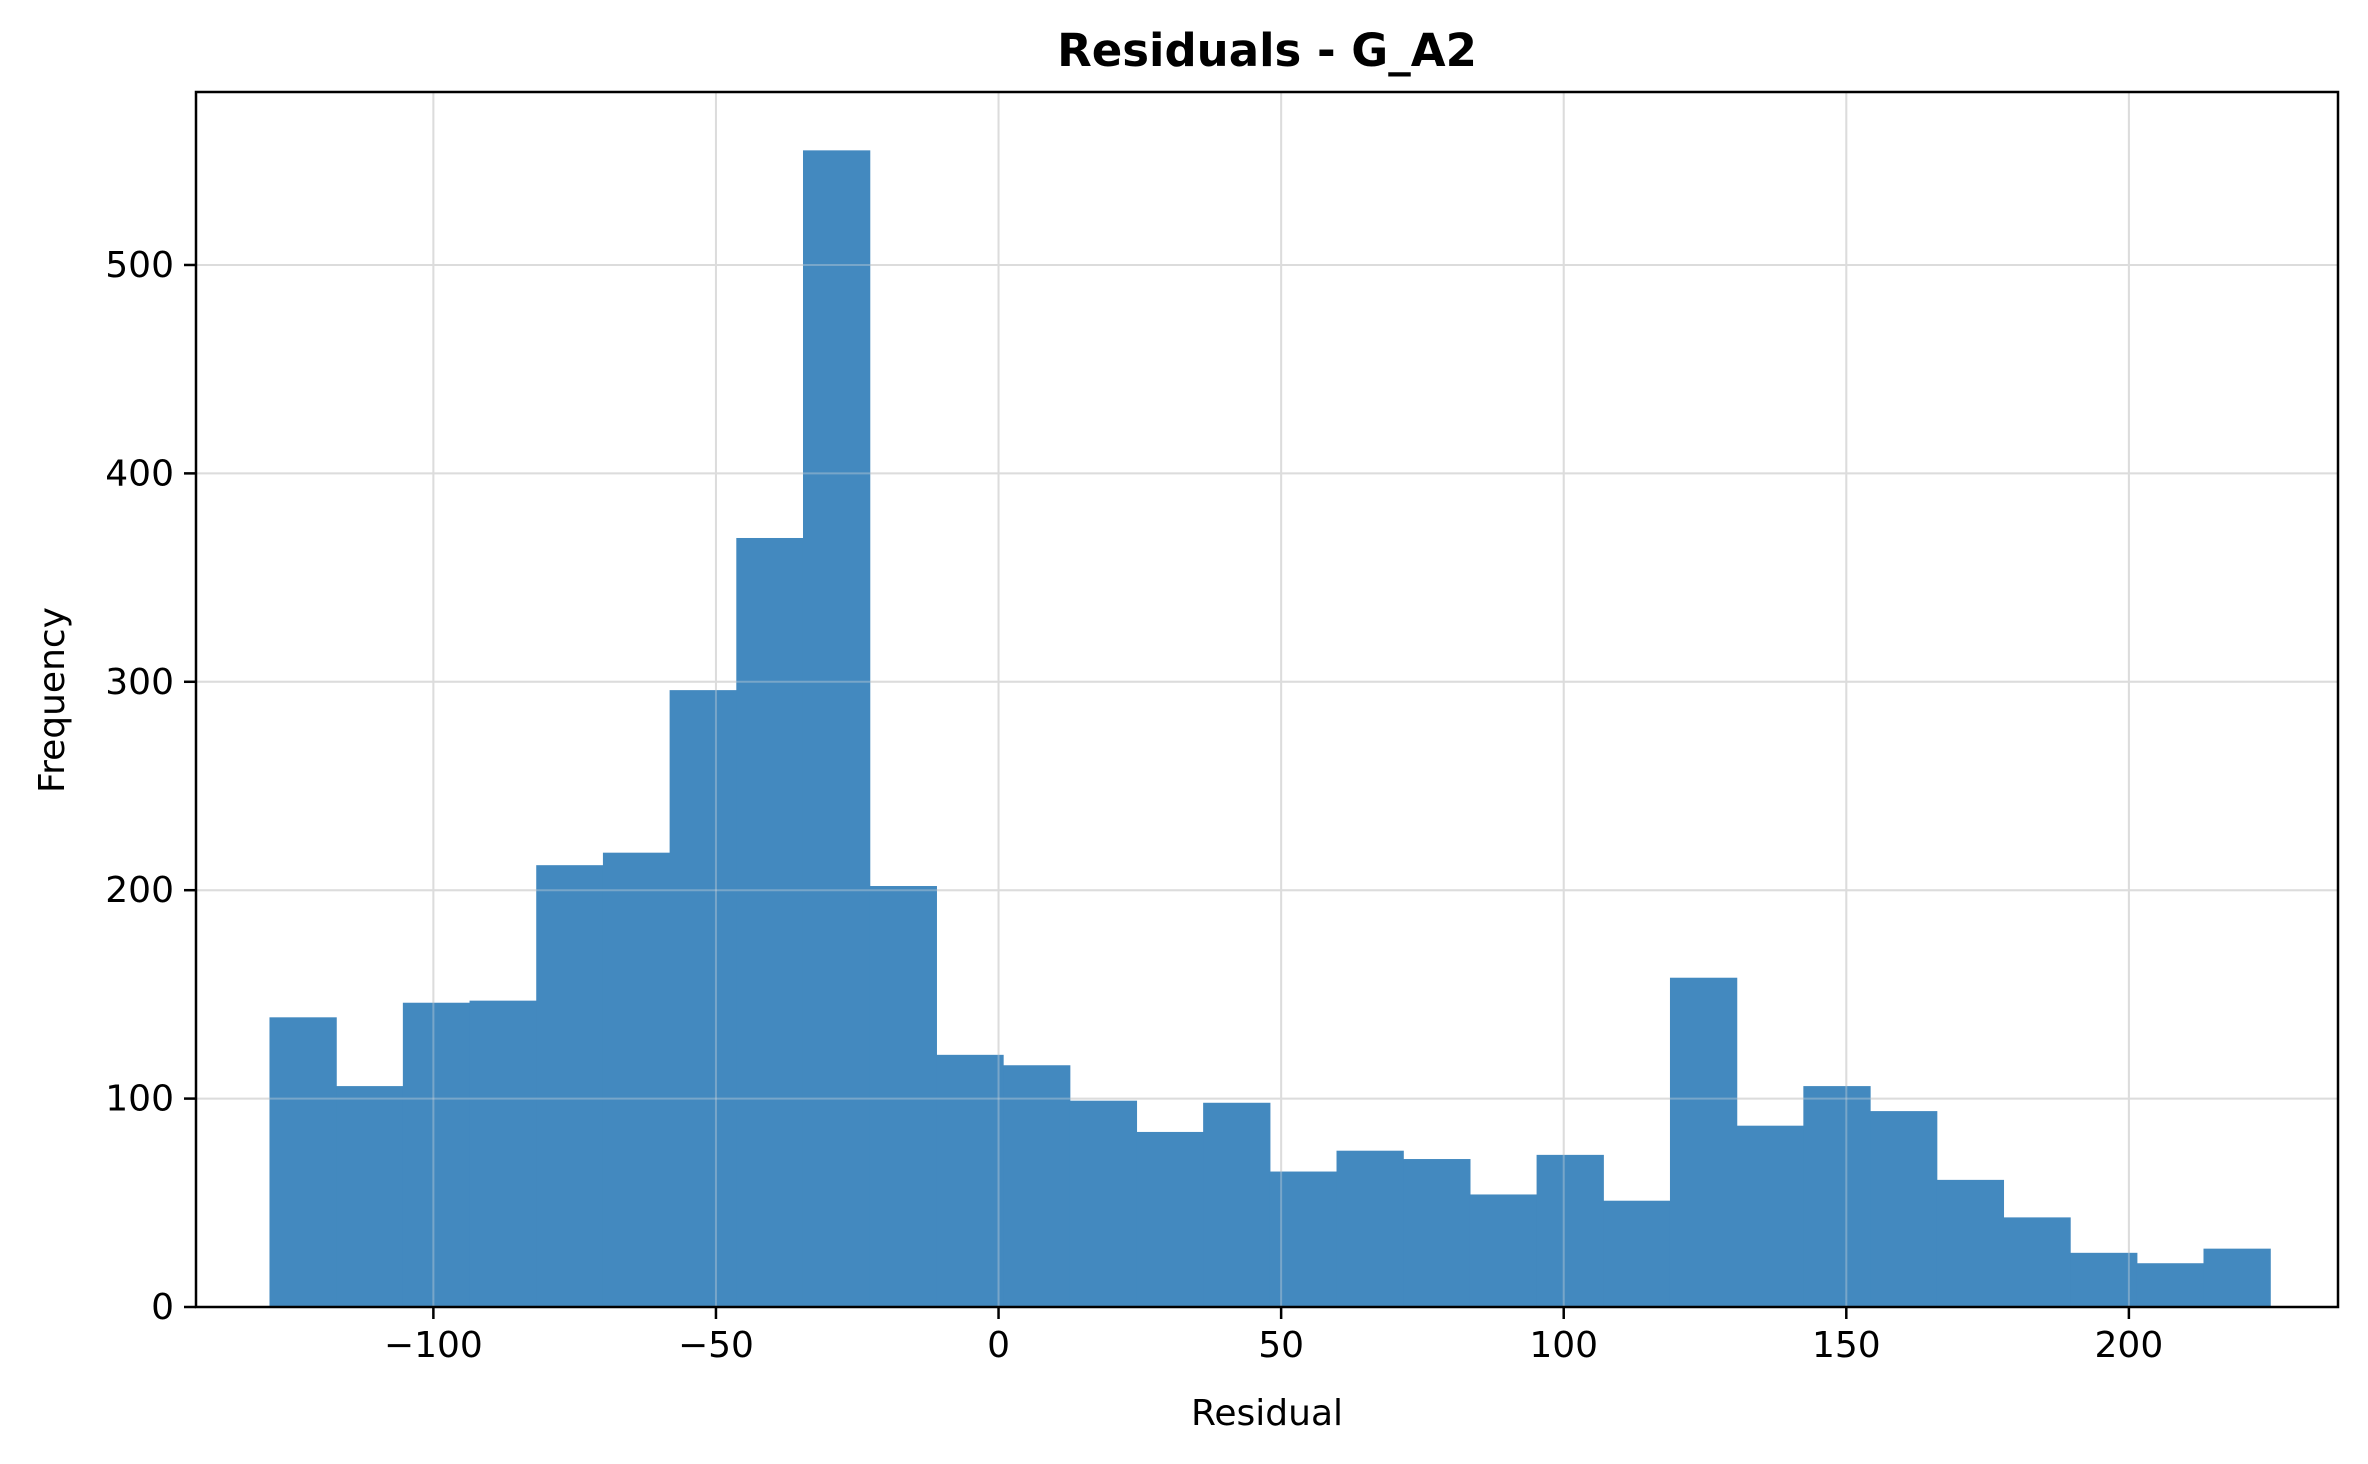  Describe the element at coordinates (1281, 1345) in the screenshot. I see `x-tick-label: 50` at that location.